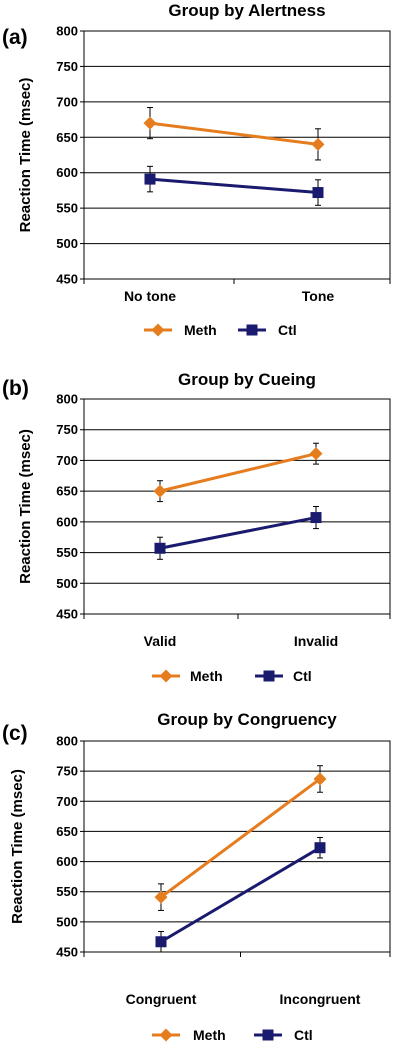 This screenshot has height=1050, width=404. Describe the element at coordinates (15, 388) in the screenshot. I see `panel-label: (b)` at that location.